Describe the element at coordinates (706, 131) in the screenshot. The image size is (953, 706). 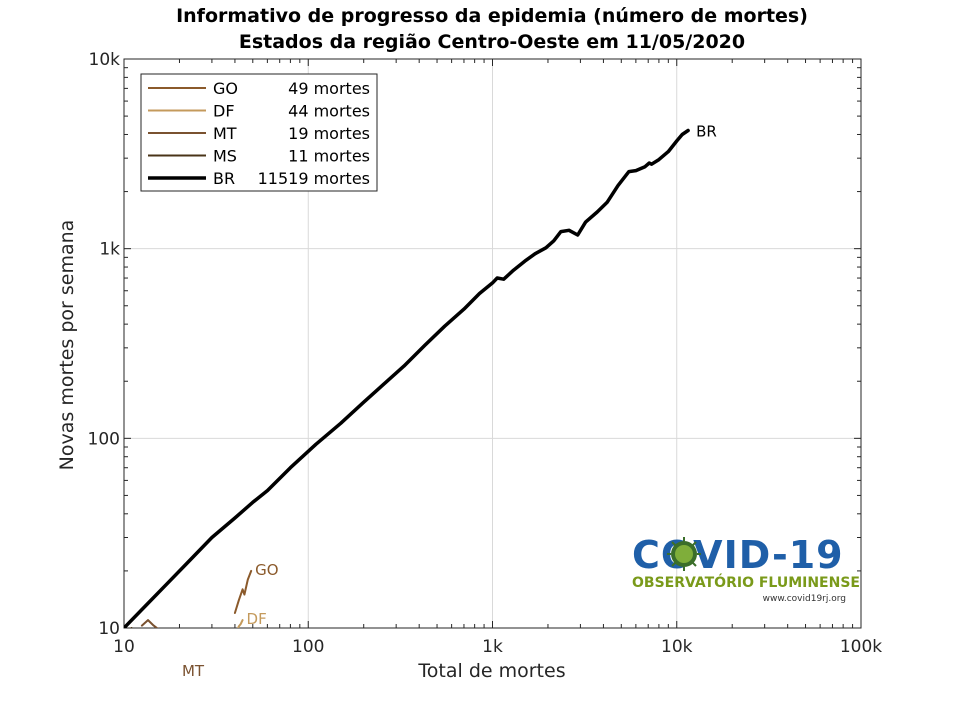
I see `series-end-label-br: BR` at that location.